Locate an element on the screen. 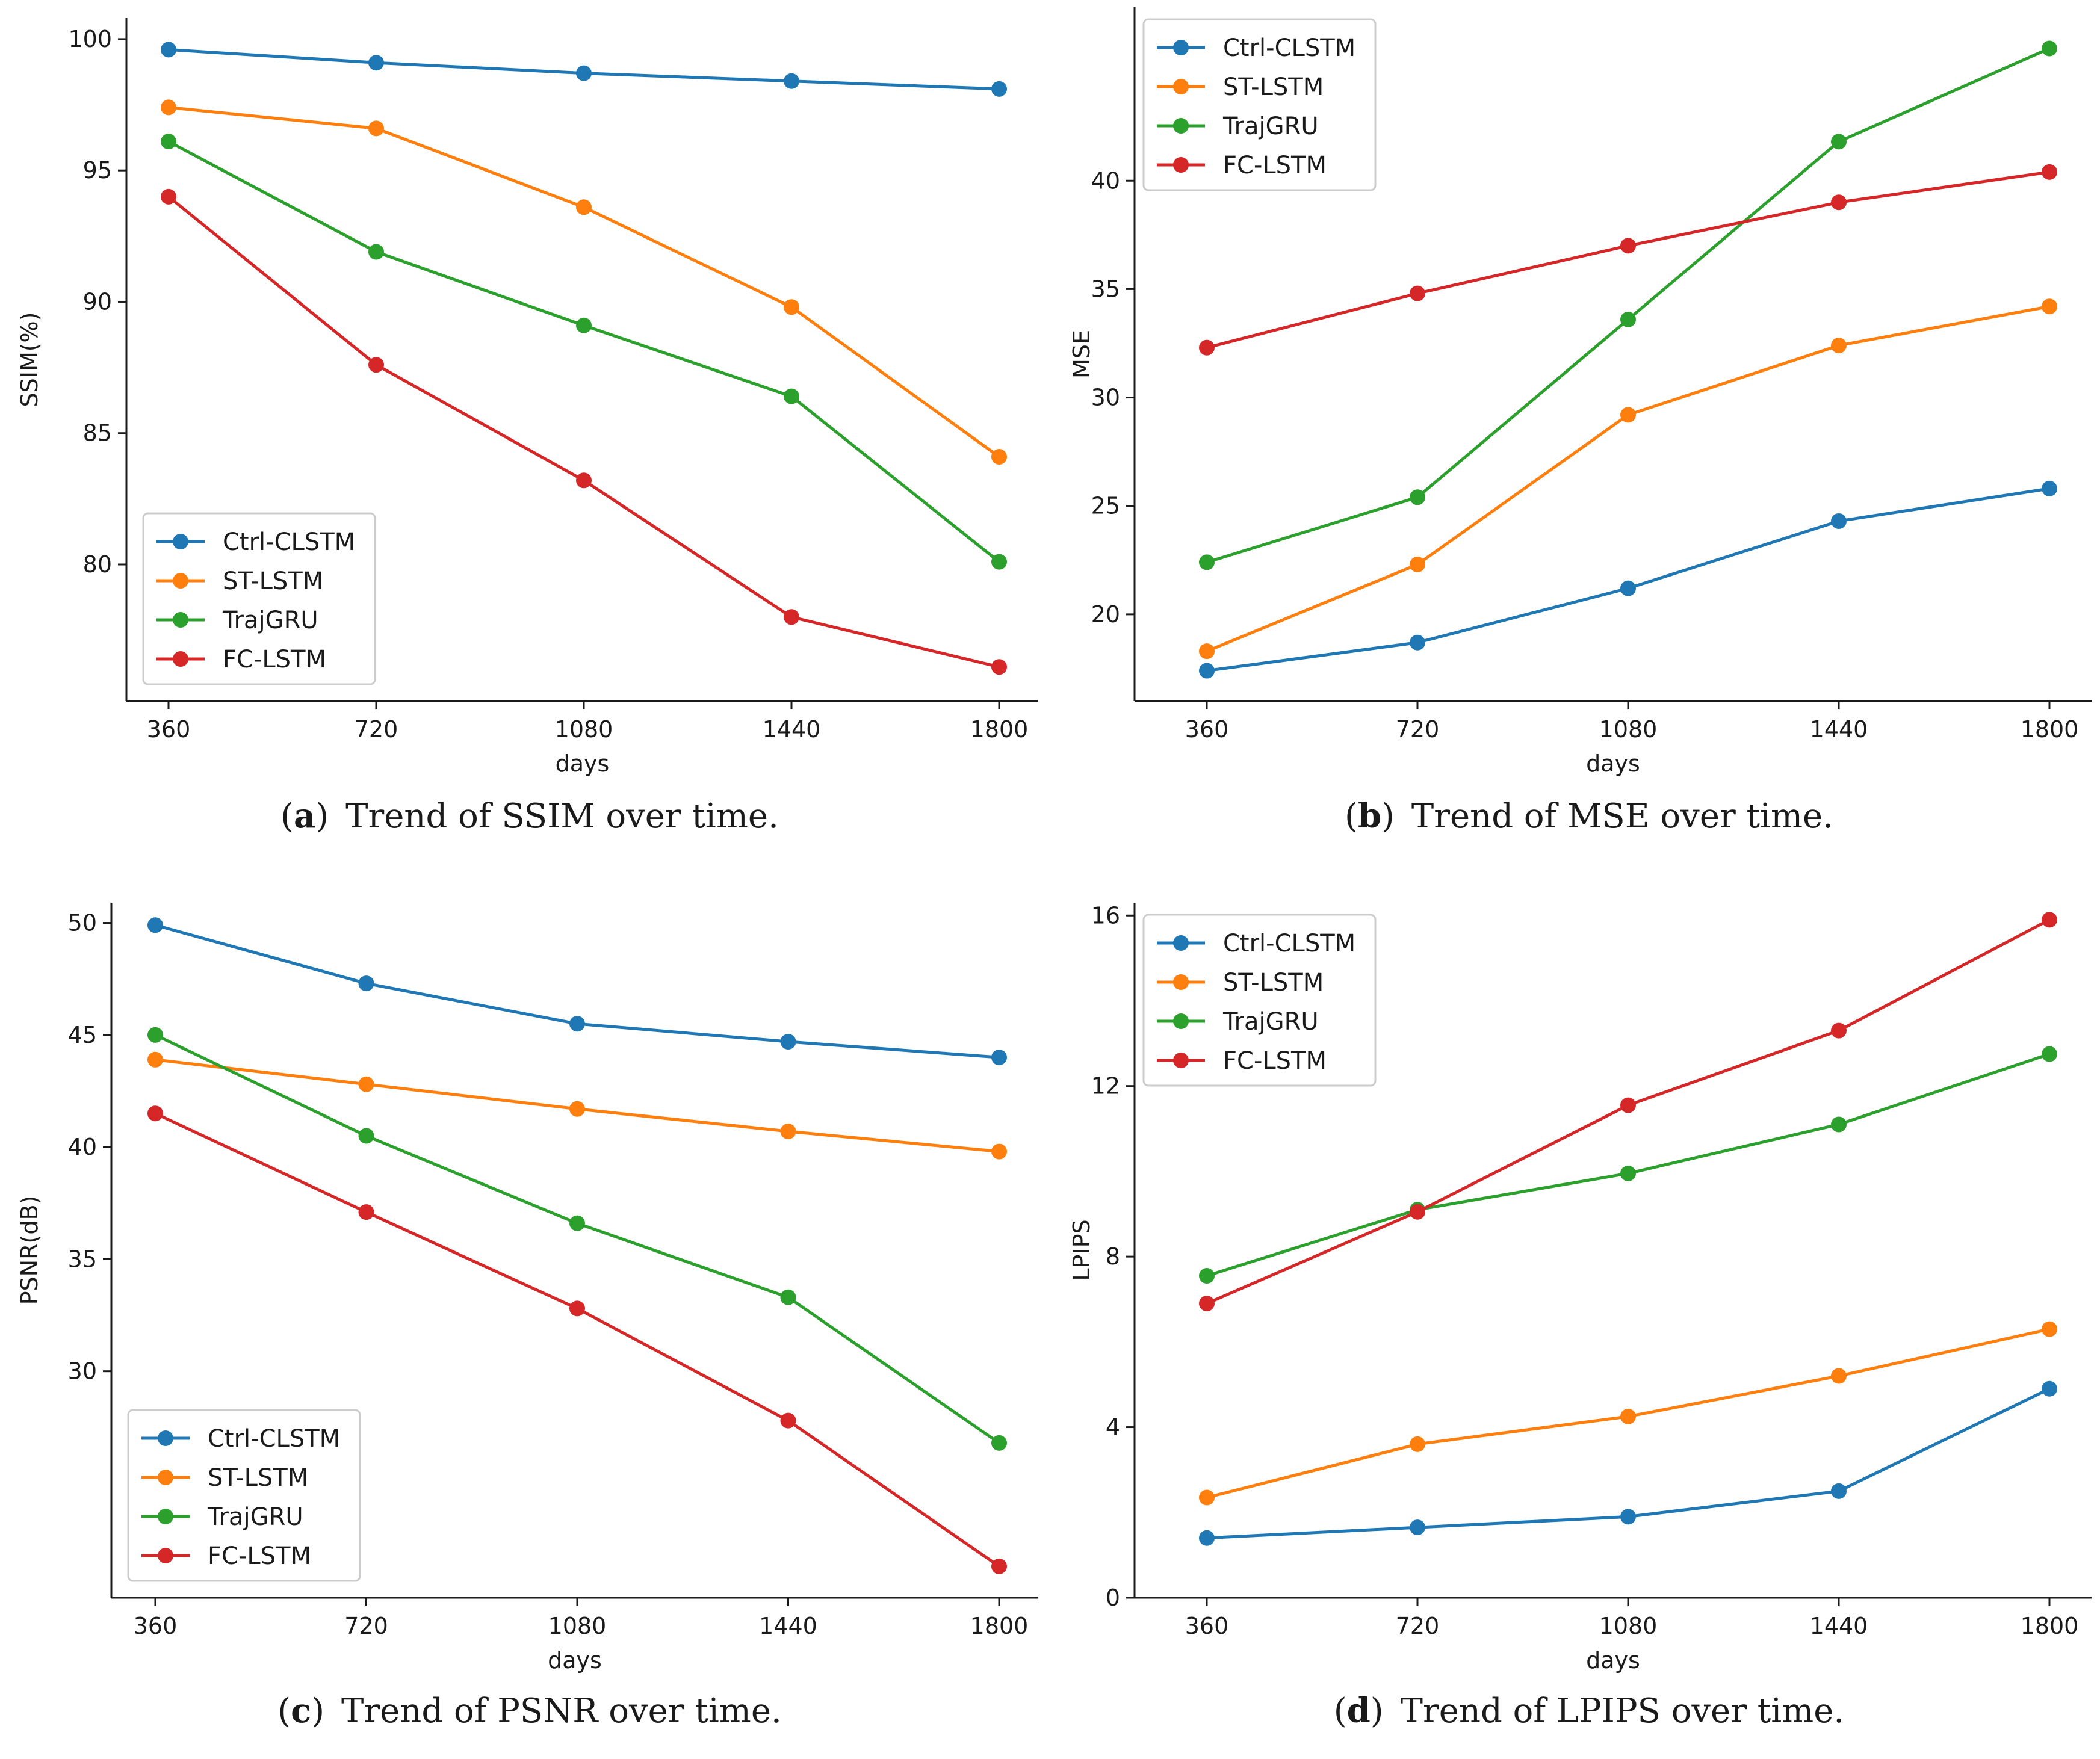  series-line-ctrl-clstm is located at coordinates (577, 991).